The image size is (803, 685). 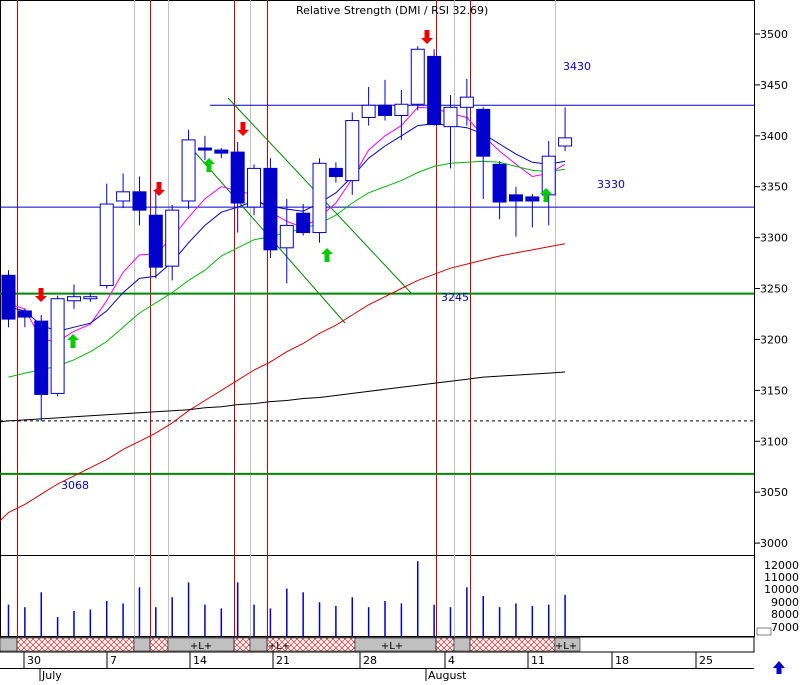 I want to click on x-tick-label: 21, so click(x=283, y=660).